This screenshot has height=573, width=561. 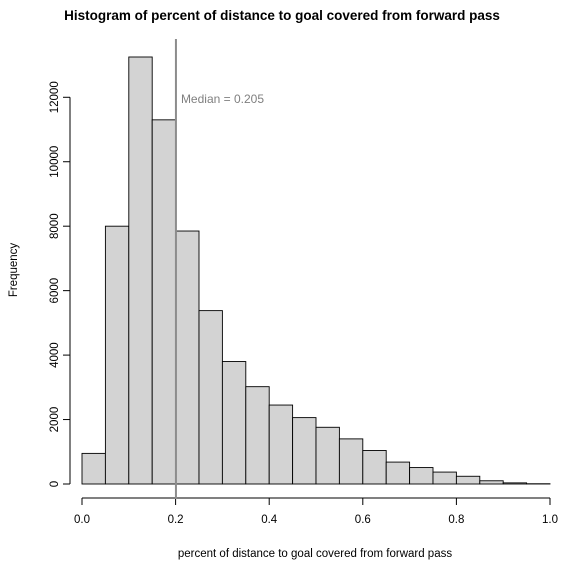 What do you see at coordinates (55, 420) in the screenshot?
I see `y-tick-label: 2000` at bounding box center [55, 420].